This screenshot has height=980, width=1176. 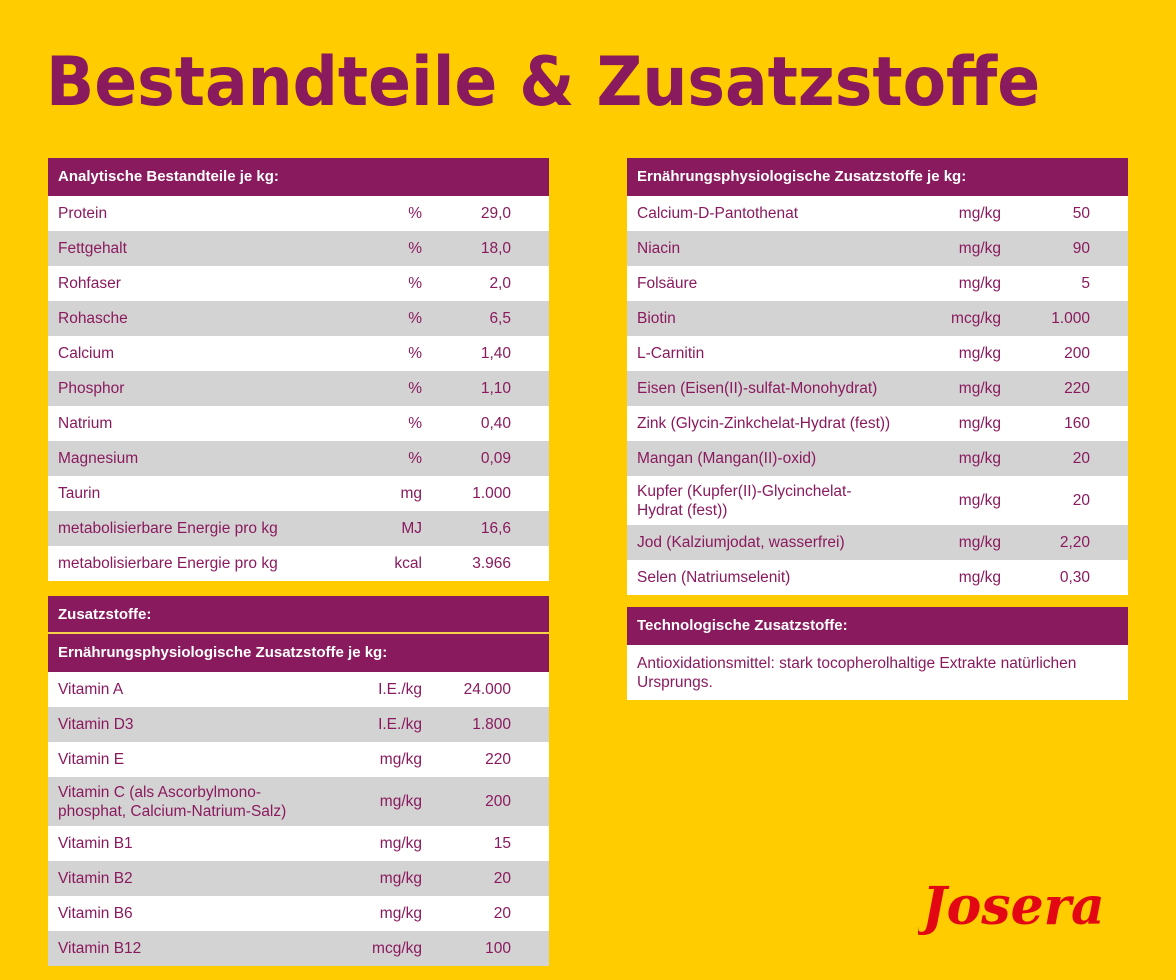 What do you see at coordinates (877, 542) in the screenshot?
I see `table-row: Jod (Kalziumjodat, wasserfrei) mg/kg 2,20` at bounding box center [877, 542].